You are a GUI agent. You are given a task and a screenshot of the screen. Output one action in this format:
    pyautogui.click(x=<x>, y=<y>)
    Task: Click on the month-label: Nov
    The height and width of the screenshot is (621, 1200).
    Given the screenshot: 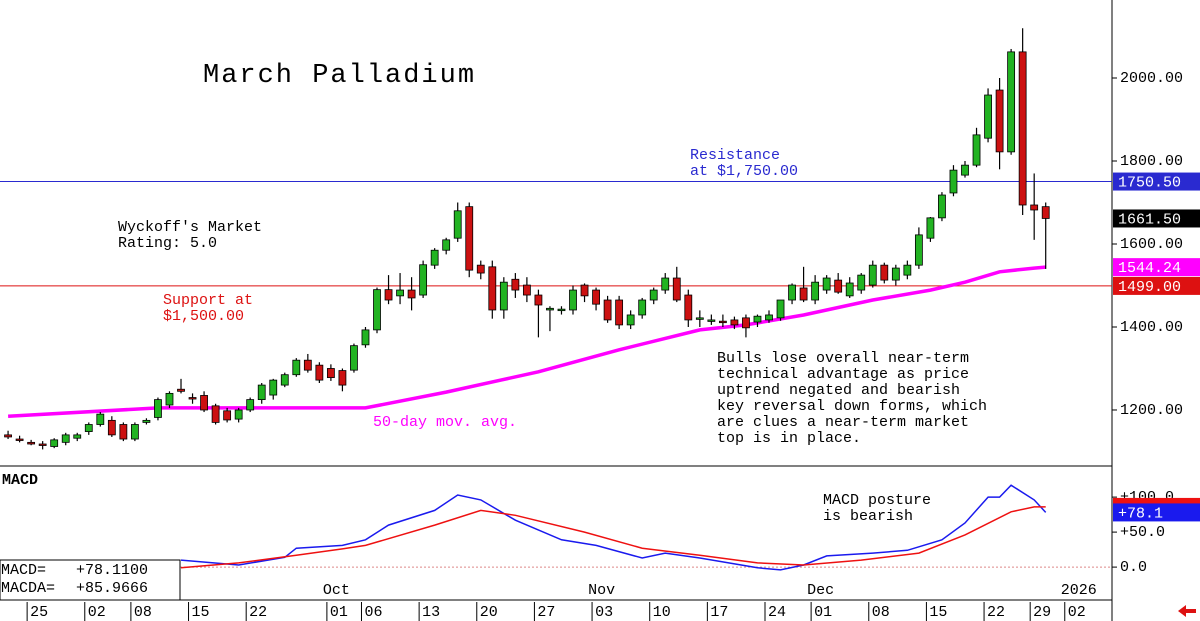 What is the action you would take?
    pyautogui.click(x=601, y=590)
    